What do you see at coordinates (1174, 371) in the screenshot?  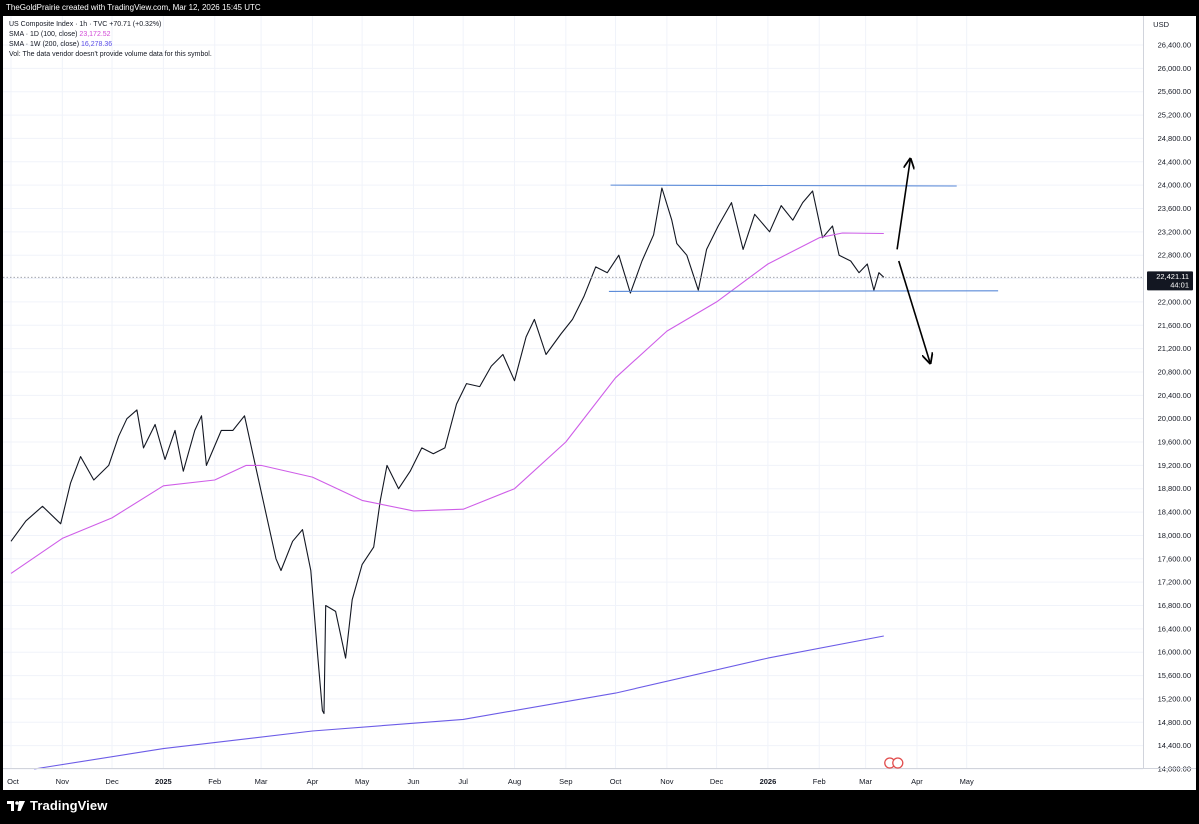 I see `y-tick-label: 20,800.00` at bounding box center [1174, 371].